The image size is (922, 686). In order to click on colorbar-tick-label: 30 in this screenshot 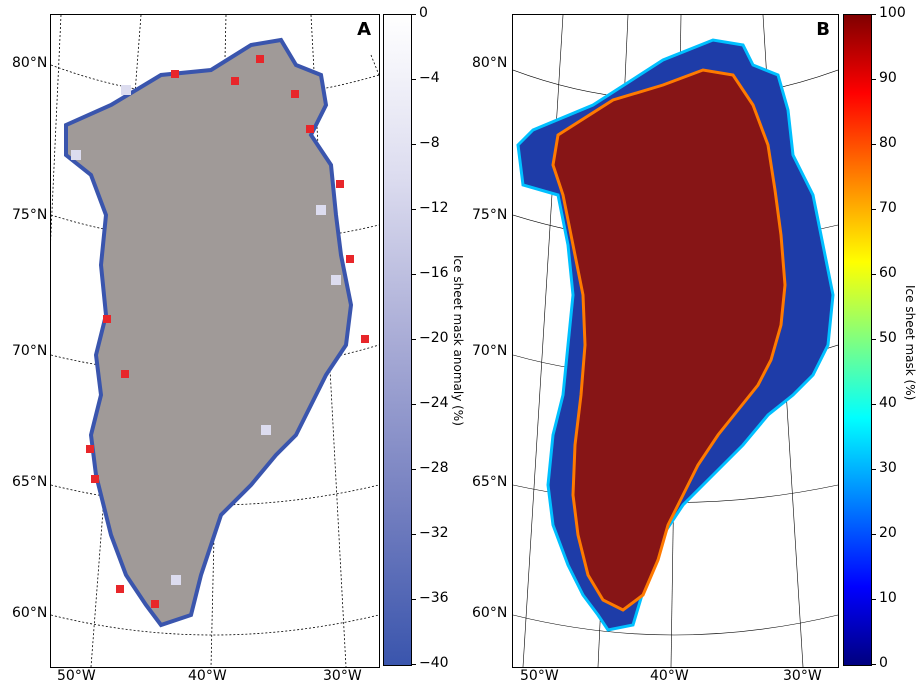, I will do `click(888, 468)`.